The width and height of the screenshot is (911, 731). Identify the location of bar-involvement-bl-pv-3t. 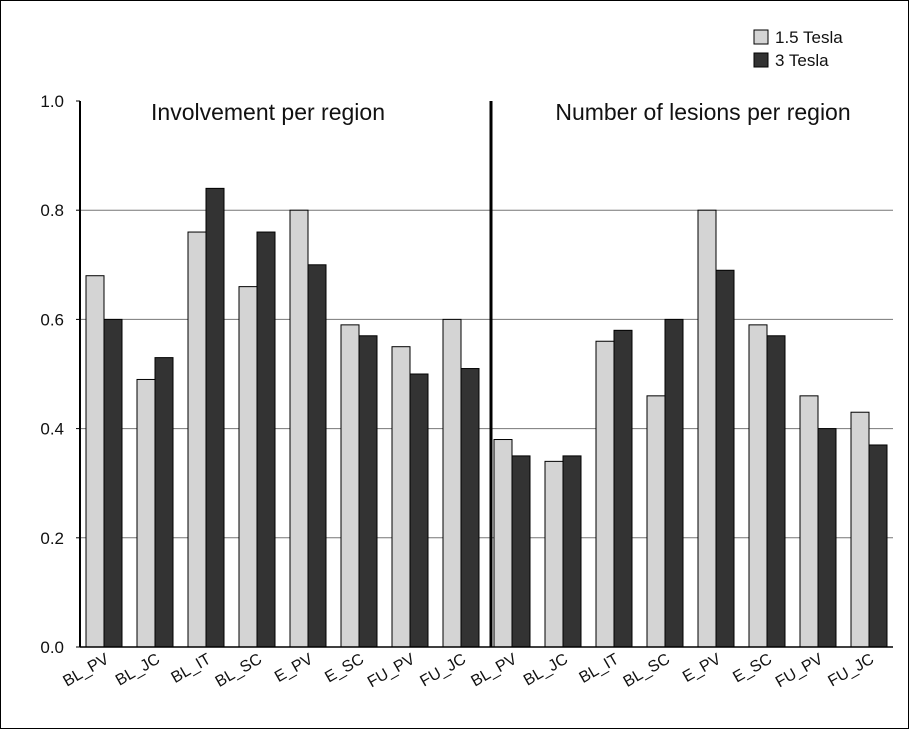
(113, 483).